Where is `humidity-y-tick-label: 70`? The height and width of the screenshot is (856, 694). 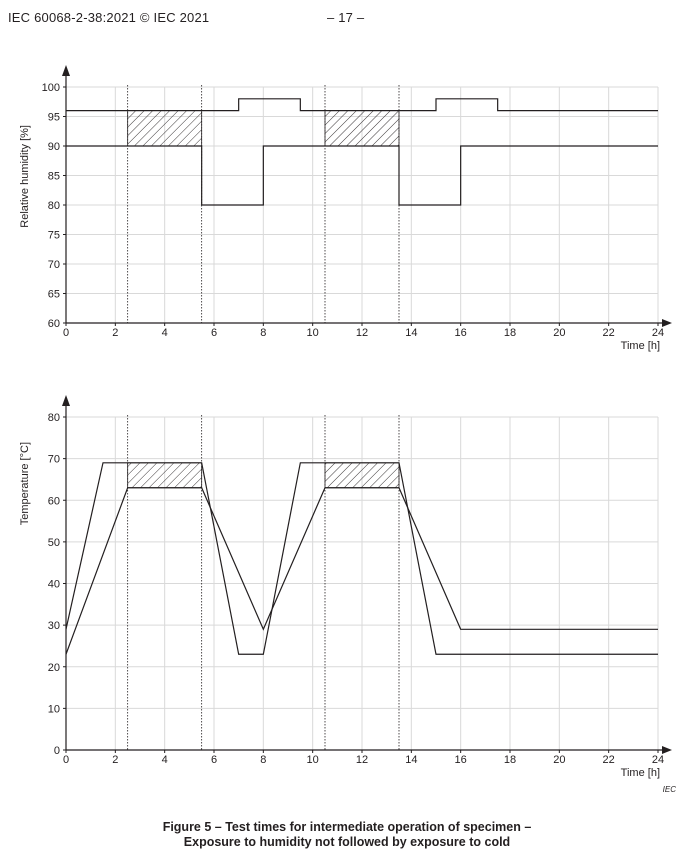
humidity-y-tick-label: 70 is located at coordinates (54, 265).